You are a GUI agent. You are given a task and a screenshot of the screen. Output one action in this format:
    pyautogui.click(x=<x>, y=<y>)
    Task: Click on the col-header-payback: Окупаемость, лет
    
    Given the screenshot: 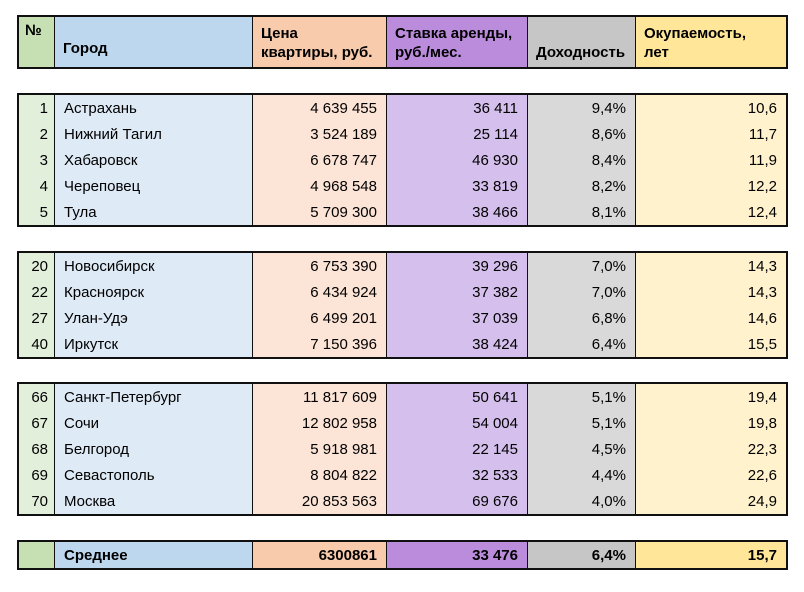 What is the action you would take?
    pyautogui.click(x=710, y=42)
    